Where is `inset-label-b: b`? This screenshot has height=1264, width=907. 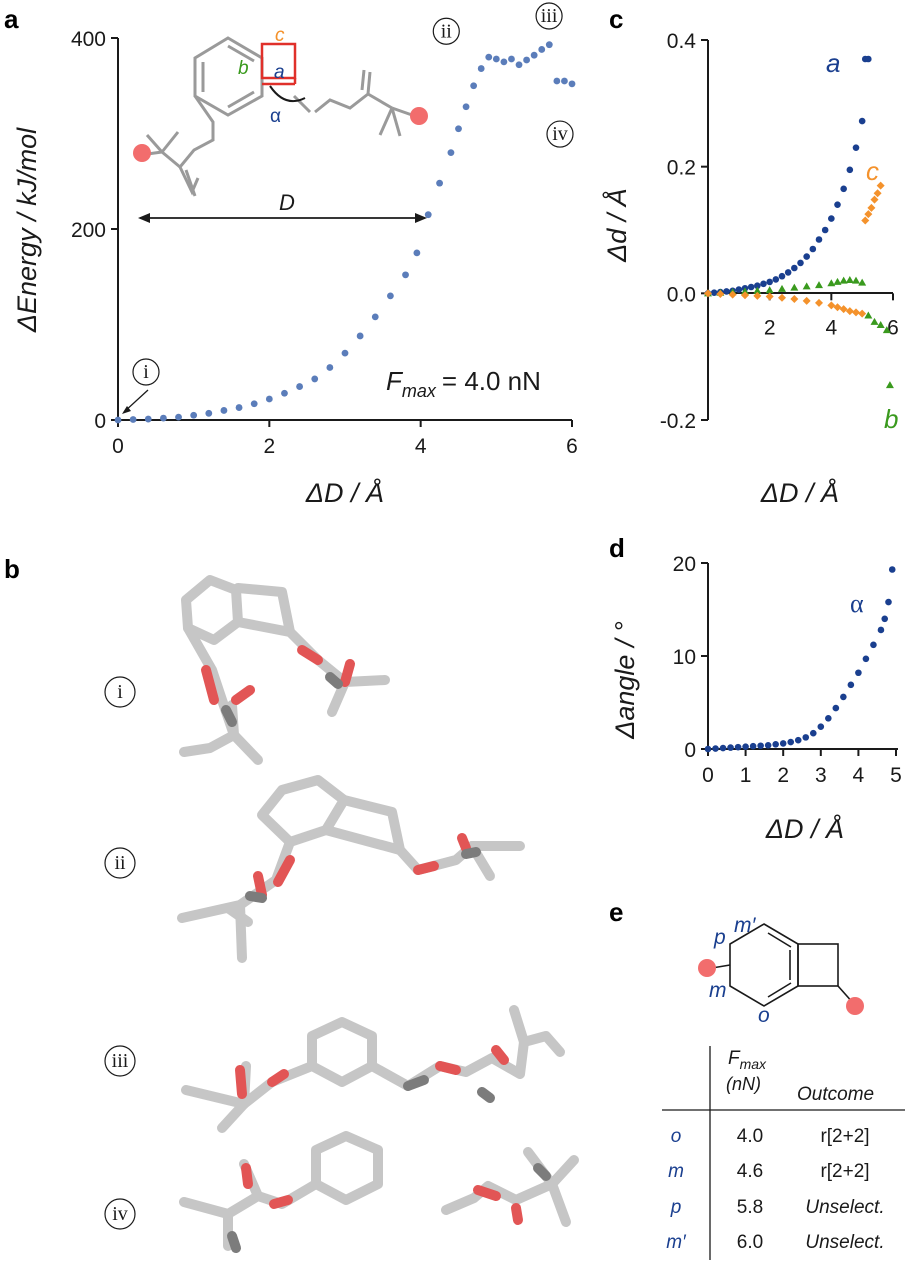
inset-label-b: b is located at coordinates (243, 68).